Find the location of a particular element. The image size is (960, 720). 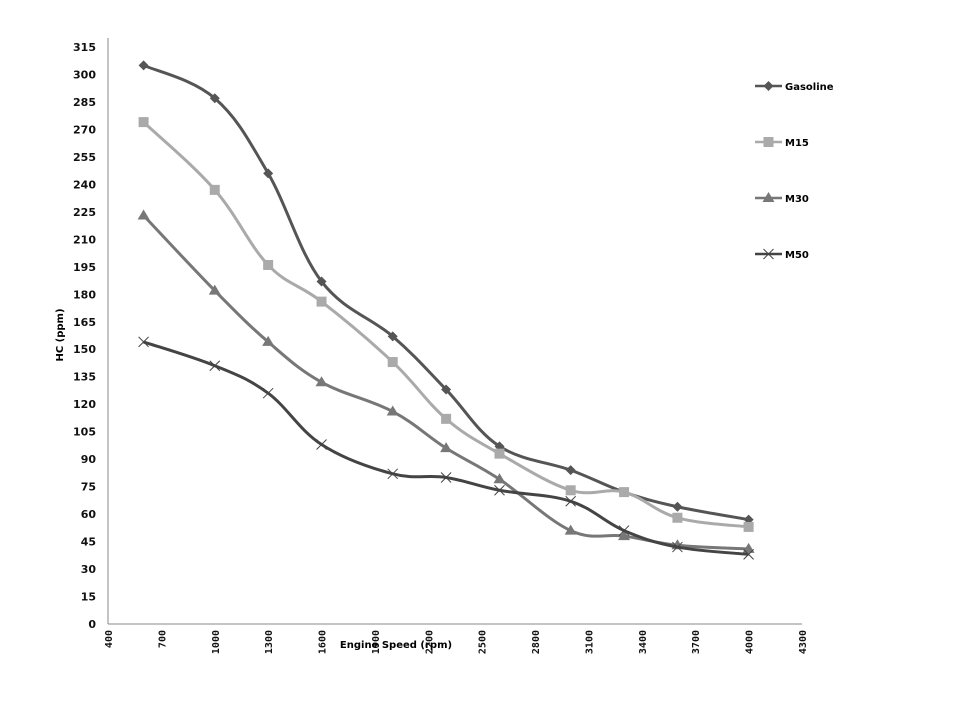

x-tick-label: 1300 is located at coordinates (269, 642).